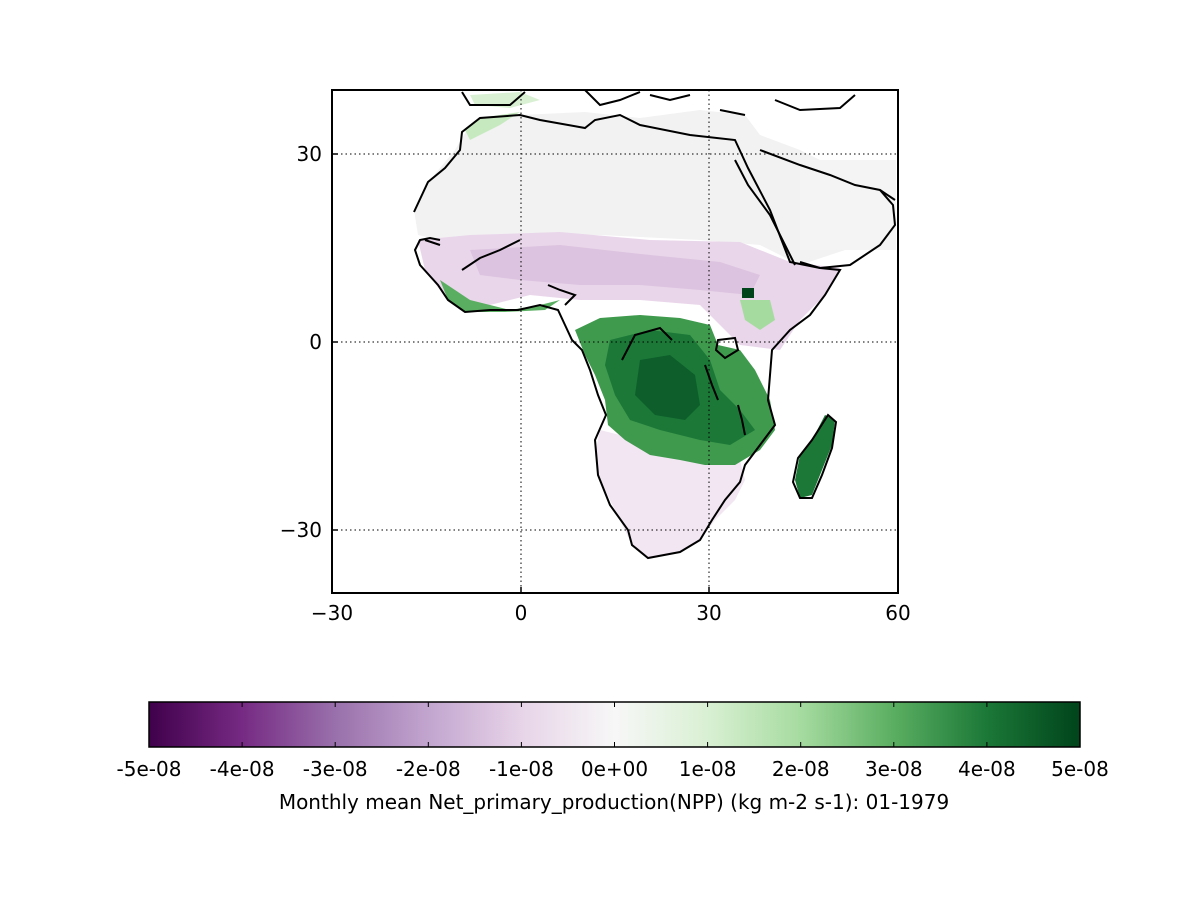 Image resolution: width=1200 pixels, height=900 pixels. Describe the element at coordinates (242, 769) in the screenshot. I see `colorbar-tick-label: -4e-08` at that location.